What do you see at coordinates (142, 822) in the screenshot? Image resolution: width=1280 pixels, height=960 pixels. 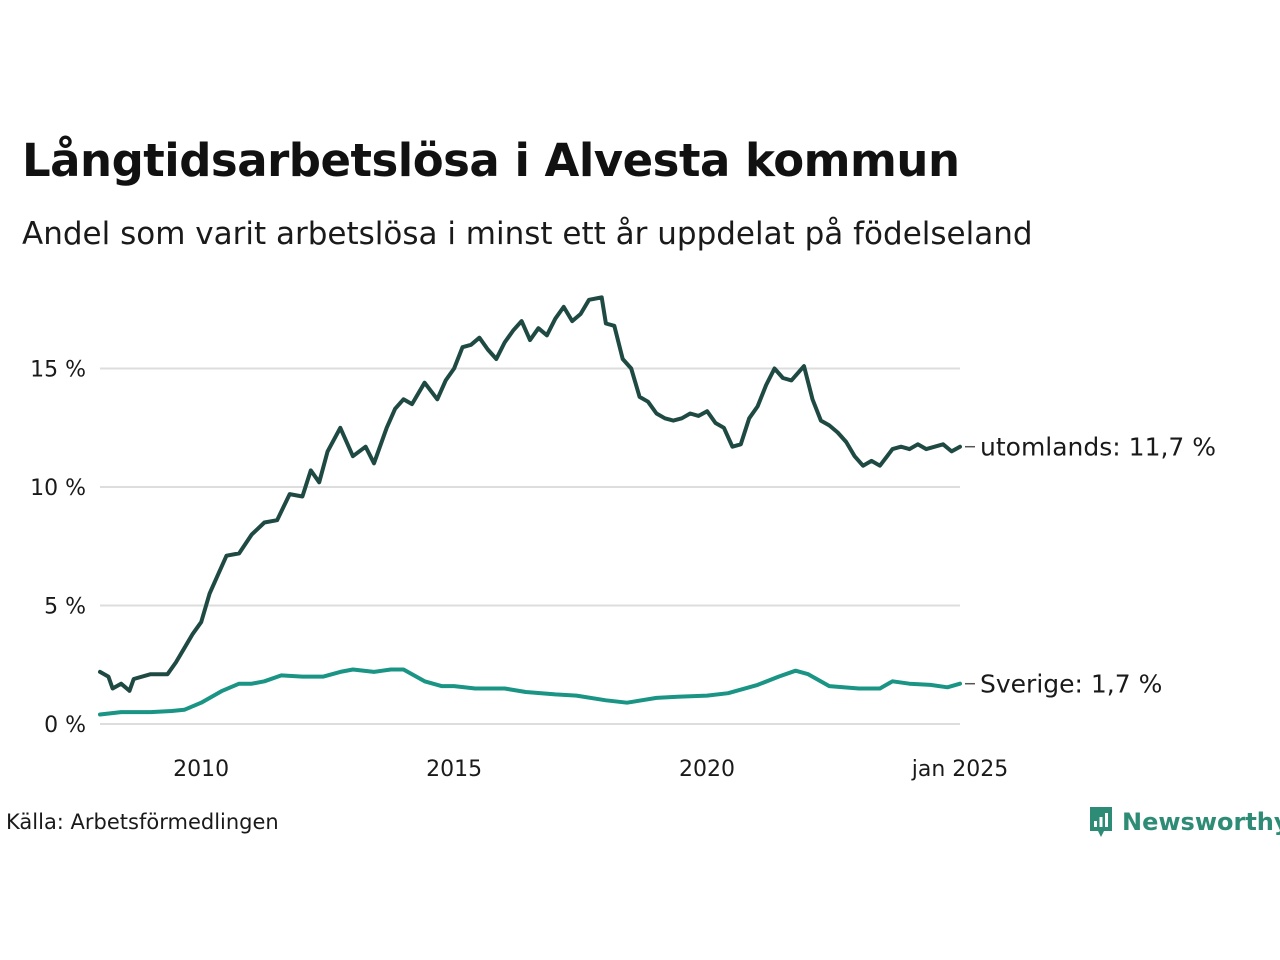 I see `source-note: Källa: Arbetsförmedlingen` at bounding box center [142, 822].